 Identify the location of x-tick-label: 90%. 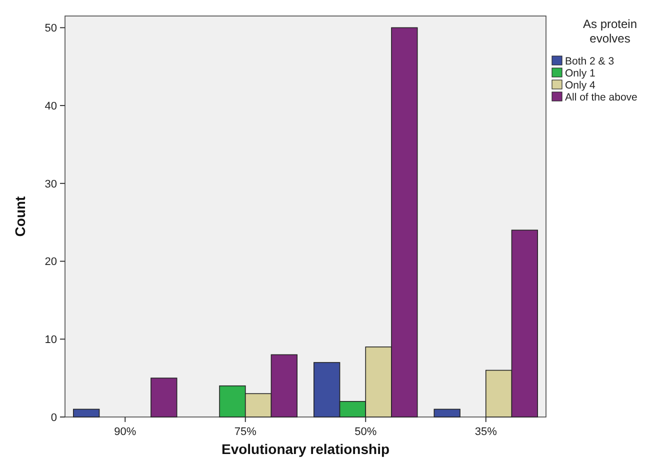
(125, 432).